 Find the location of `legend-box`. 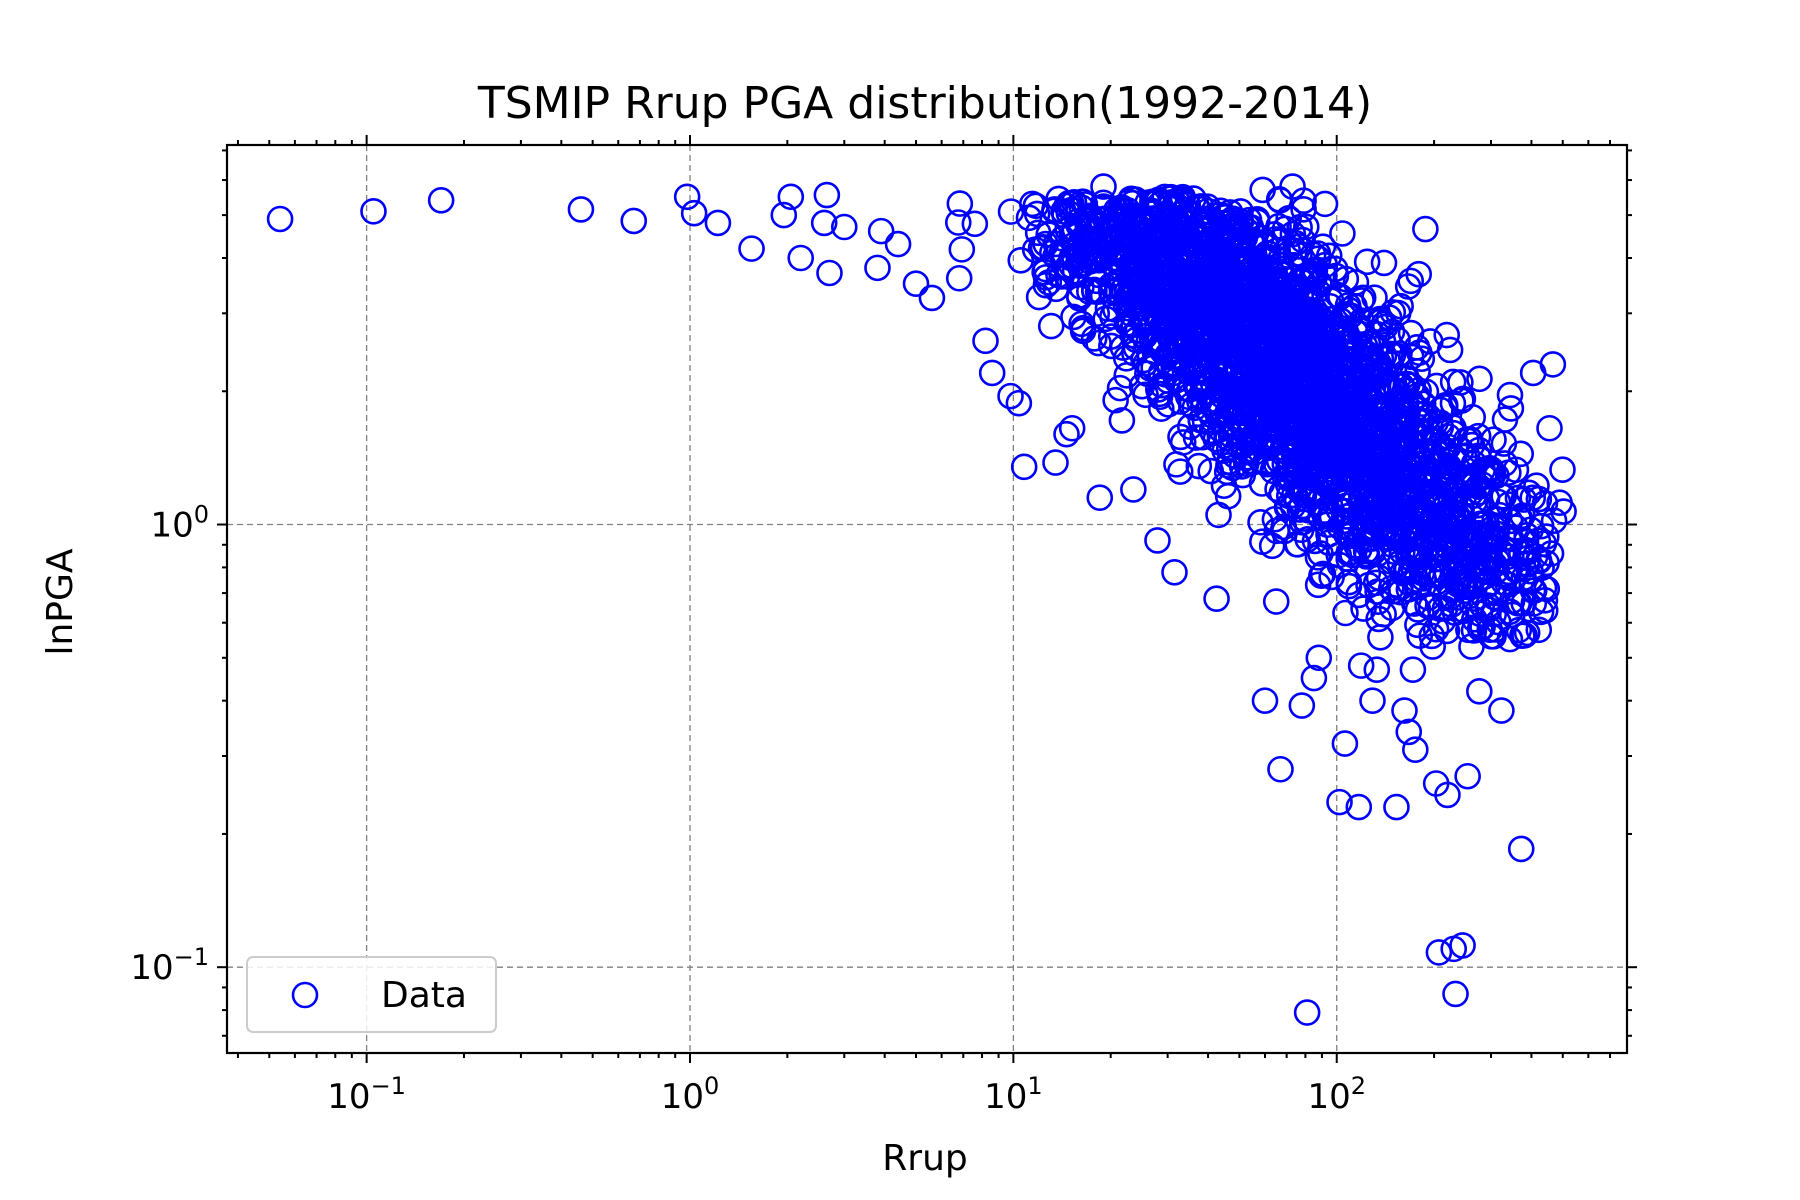

legend-box is located at coordinates (371, 994).